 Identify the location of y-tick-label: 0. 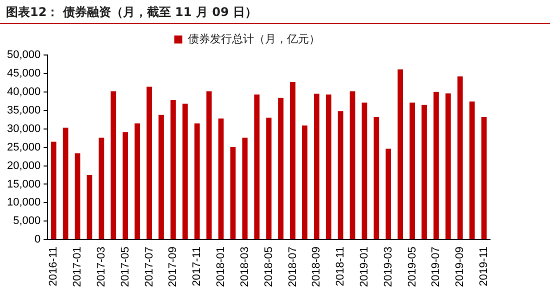
(37, 240).